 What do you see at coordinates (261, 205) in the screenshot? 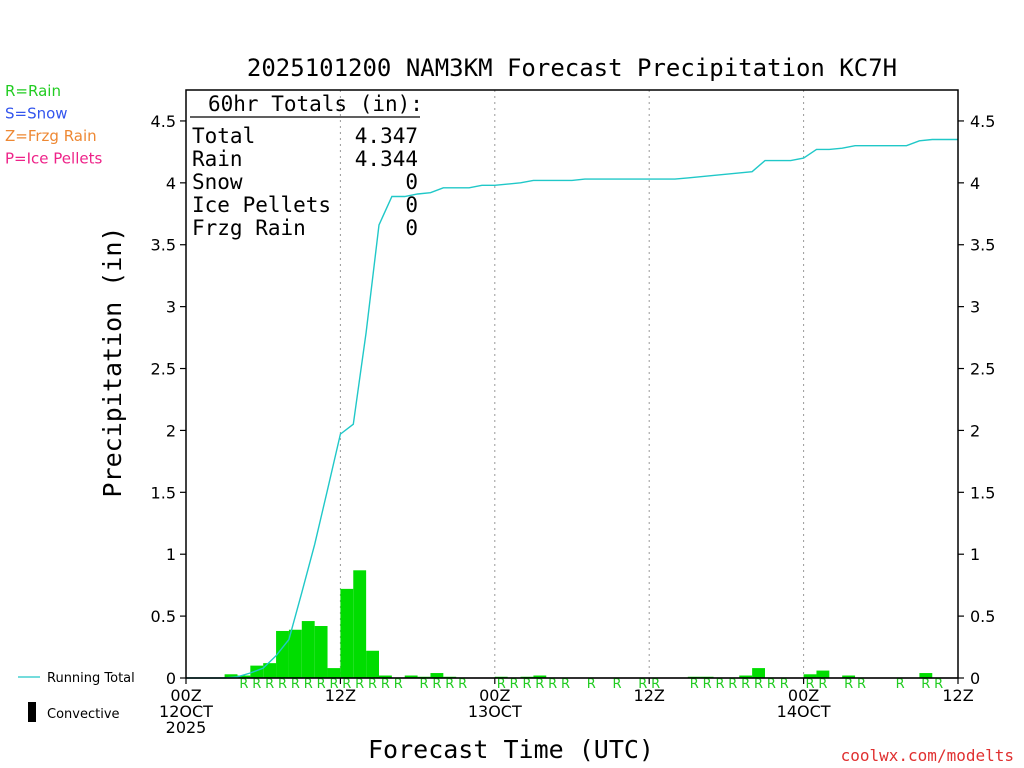
I see `totals-label: Ice Pellets` at bounding box center [261, 205].